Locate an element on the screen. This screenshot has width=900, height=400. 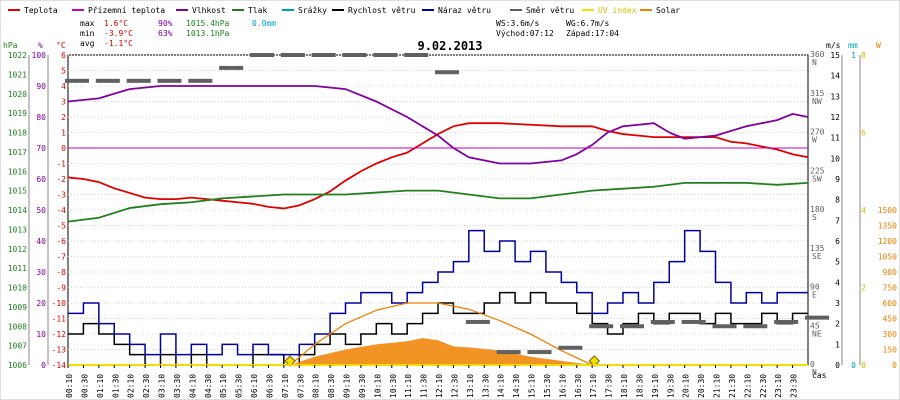
x-tick-label: 12:10 is located at coordinates (439, 386).